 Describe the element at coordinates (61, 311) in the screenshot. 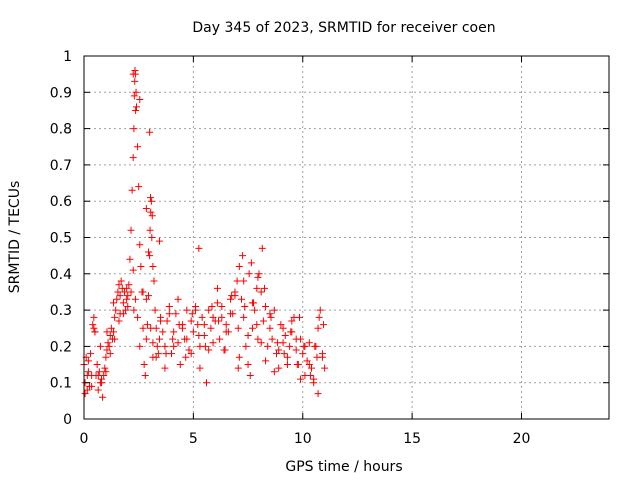

I see `y-tick-label: 0.3` at that location.